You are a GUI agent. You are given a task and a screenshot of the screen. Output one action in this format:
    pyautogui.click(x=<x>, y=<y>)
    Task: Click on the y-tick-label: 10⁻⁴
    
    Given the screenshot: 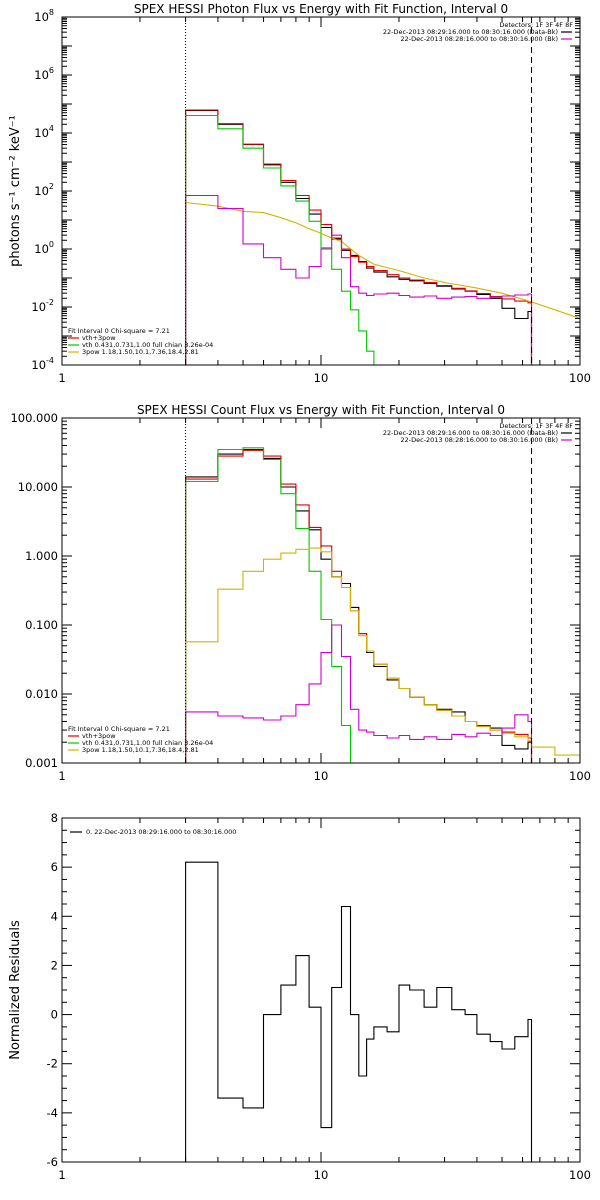 What is the action you would take?
    pyautogui.click(x=42, y=364)
    